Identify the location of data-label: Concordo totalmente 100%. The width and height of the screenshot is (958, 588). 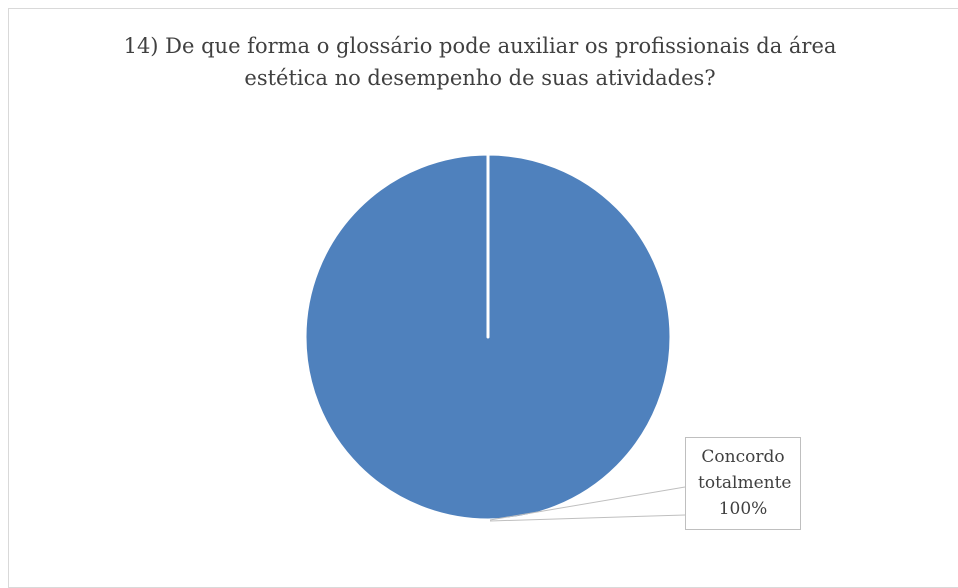
(743, 483).